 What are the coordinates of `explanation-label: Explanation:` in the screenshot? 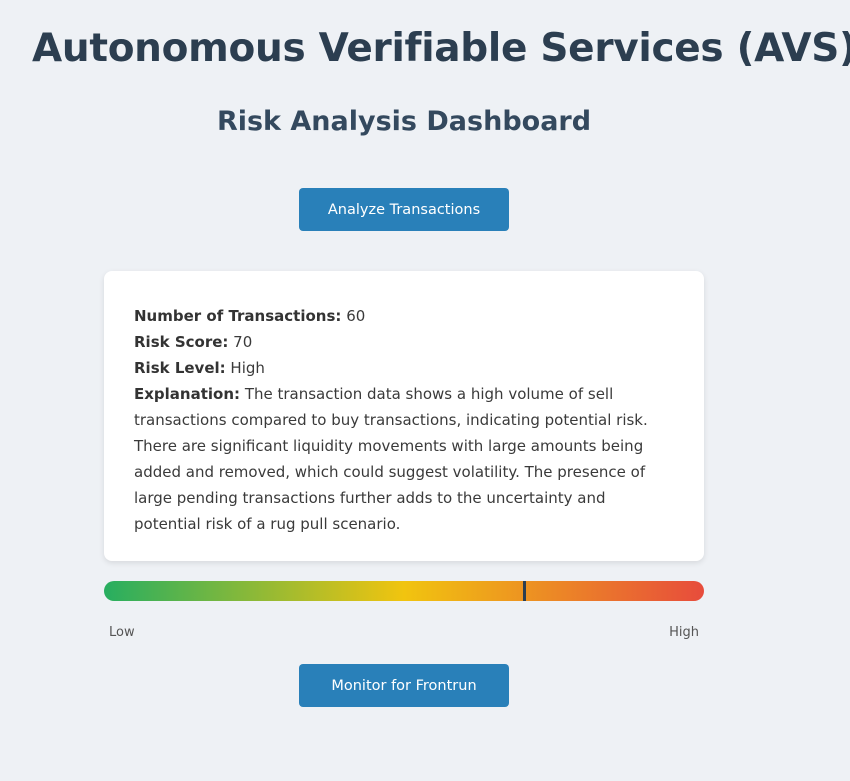 It's located at (187, 394).